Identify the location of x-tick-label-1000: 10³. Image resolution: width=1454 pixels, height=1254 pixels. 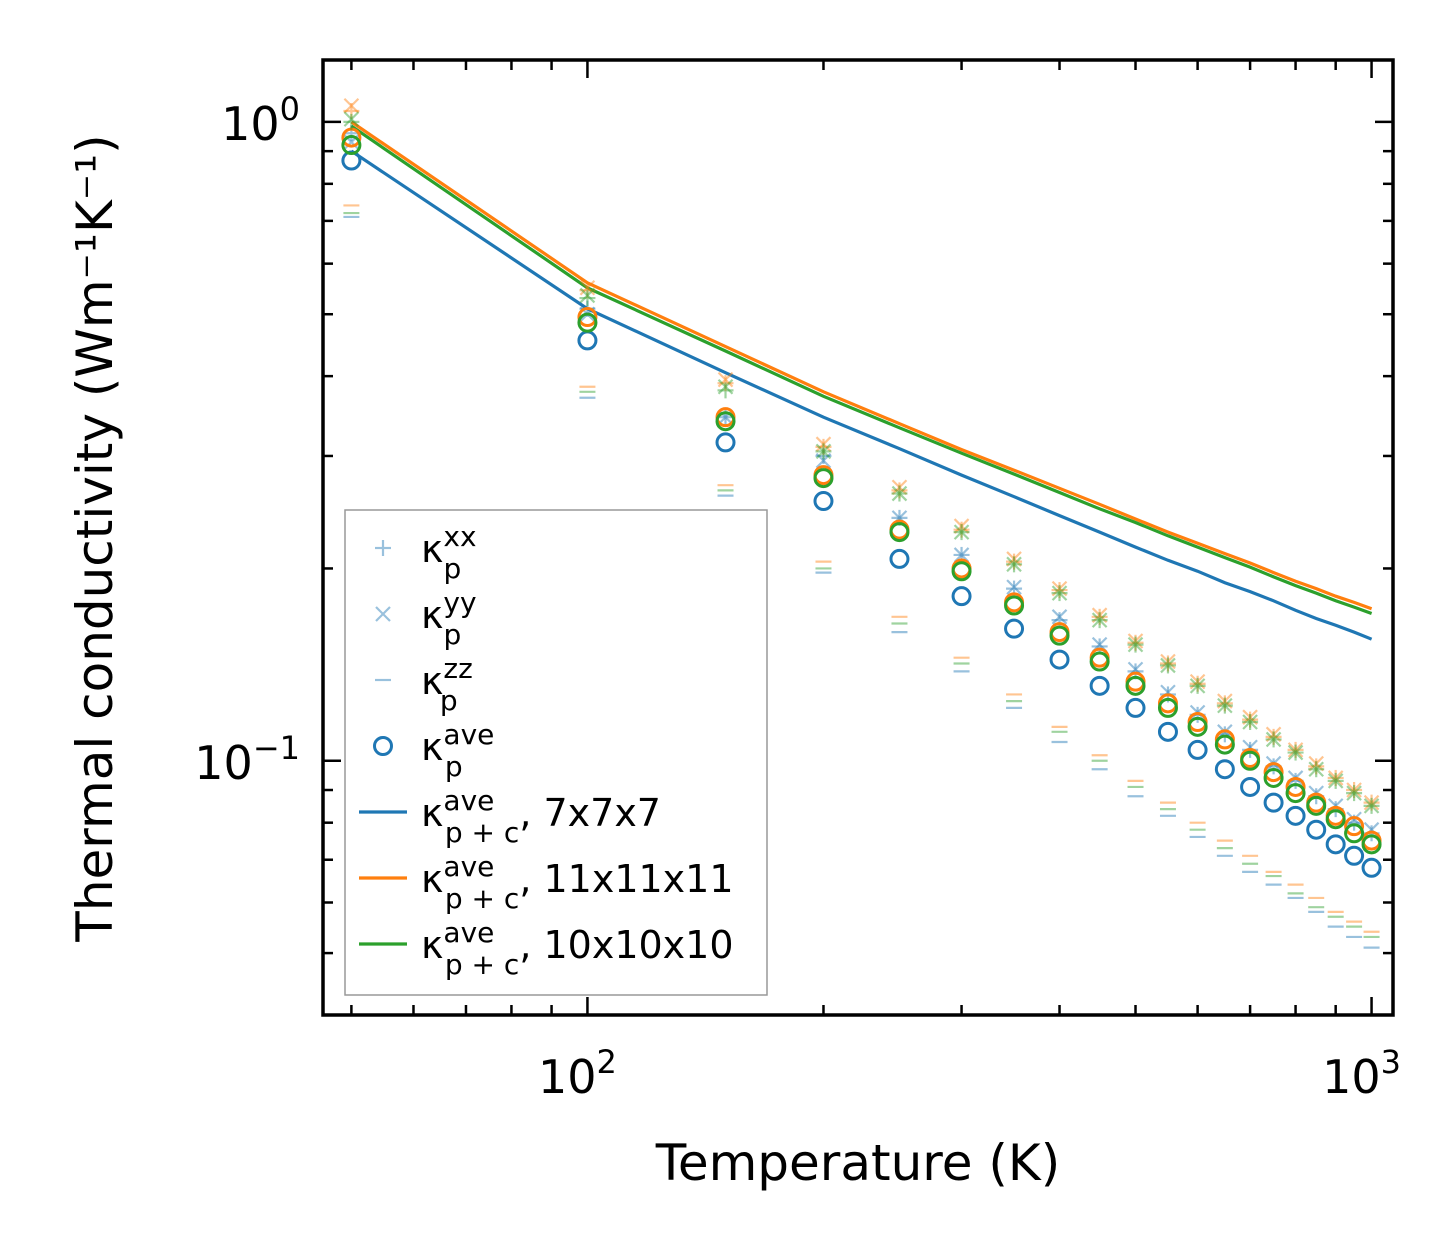
(1361, 1073).